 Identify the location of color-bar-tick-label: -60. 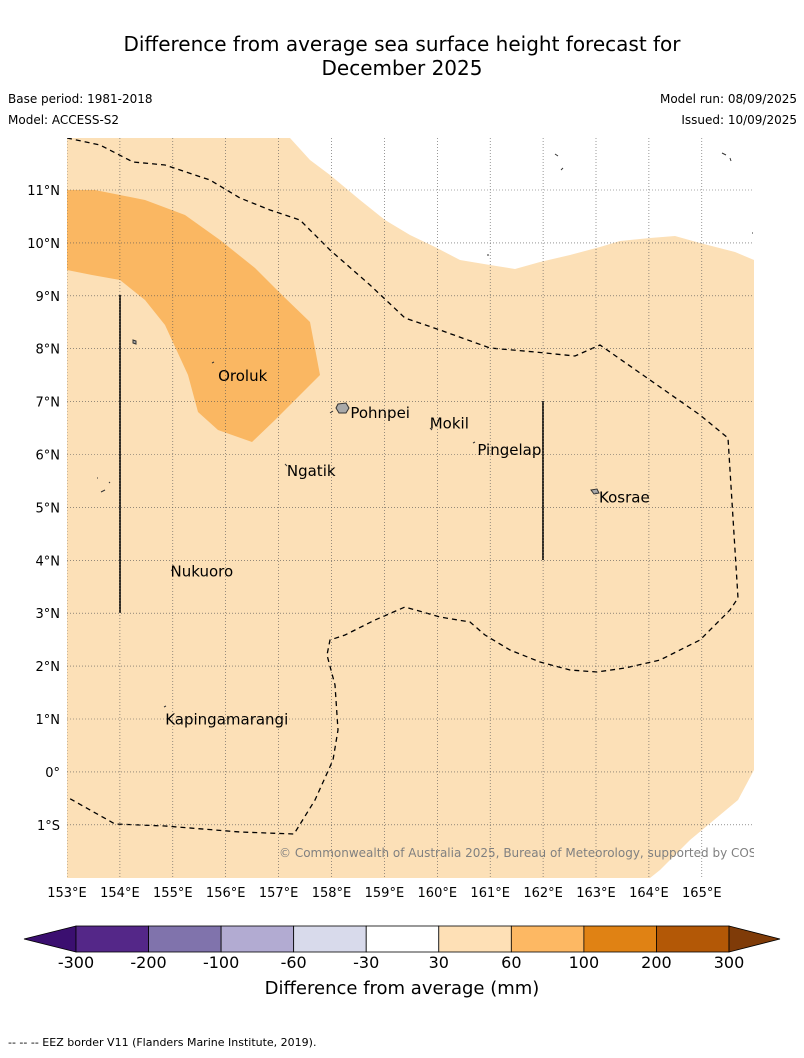
(293, 962).